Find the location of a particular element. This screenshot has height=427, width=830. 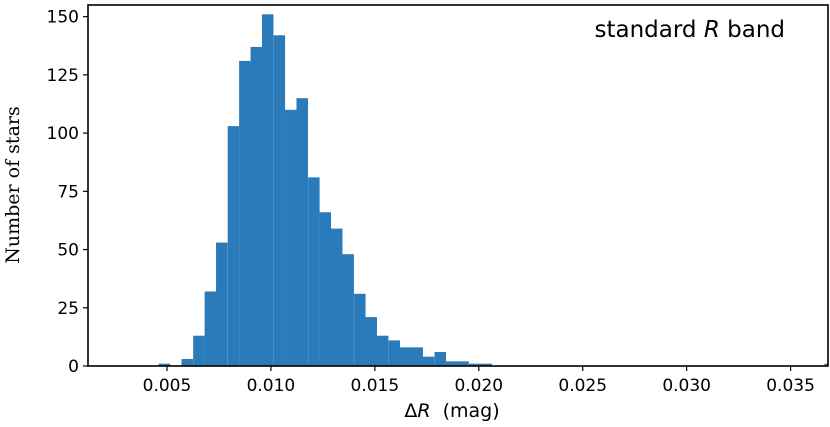

annotation-prefix: standard is located at coordinates (648, 30).